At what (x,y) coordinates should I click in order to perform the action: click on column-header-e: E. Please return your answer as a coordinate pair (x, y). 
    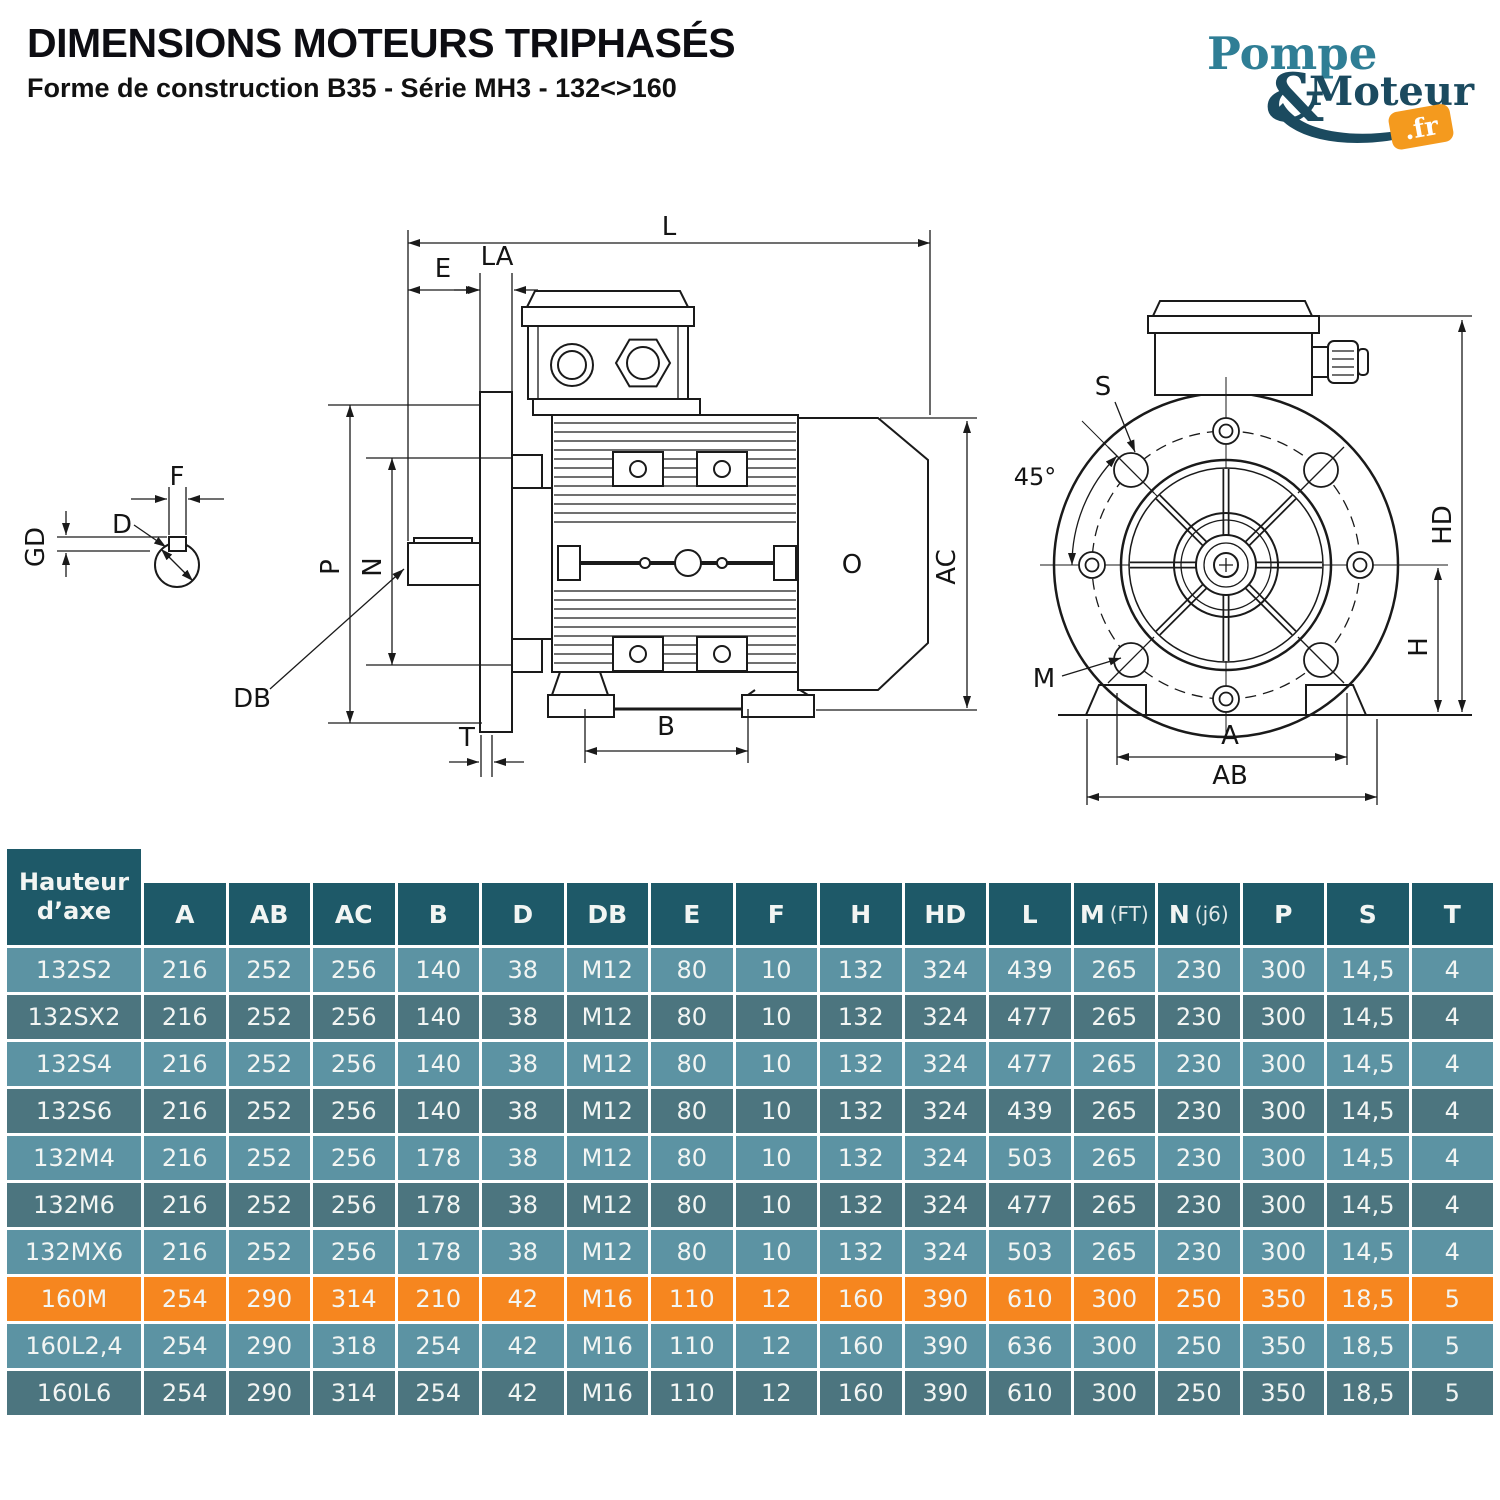
    Looking at the image, I should click on (692, 897).